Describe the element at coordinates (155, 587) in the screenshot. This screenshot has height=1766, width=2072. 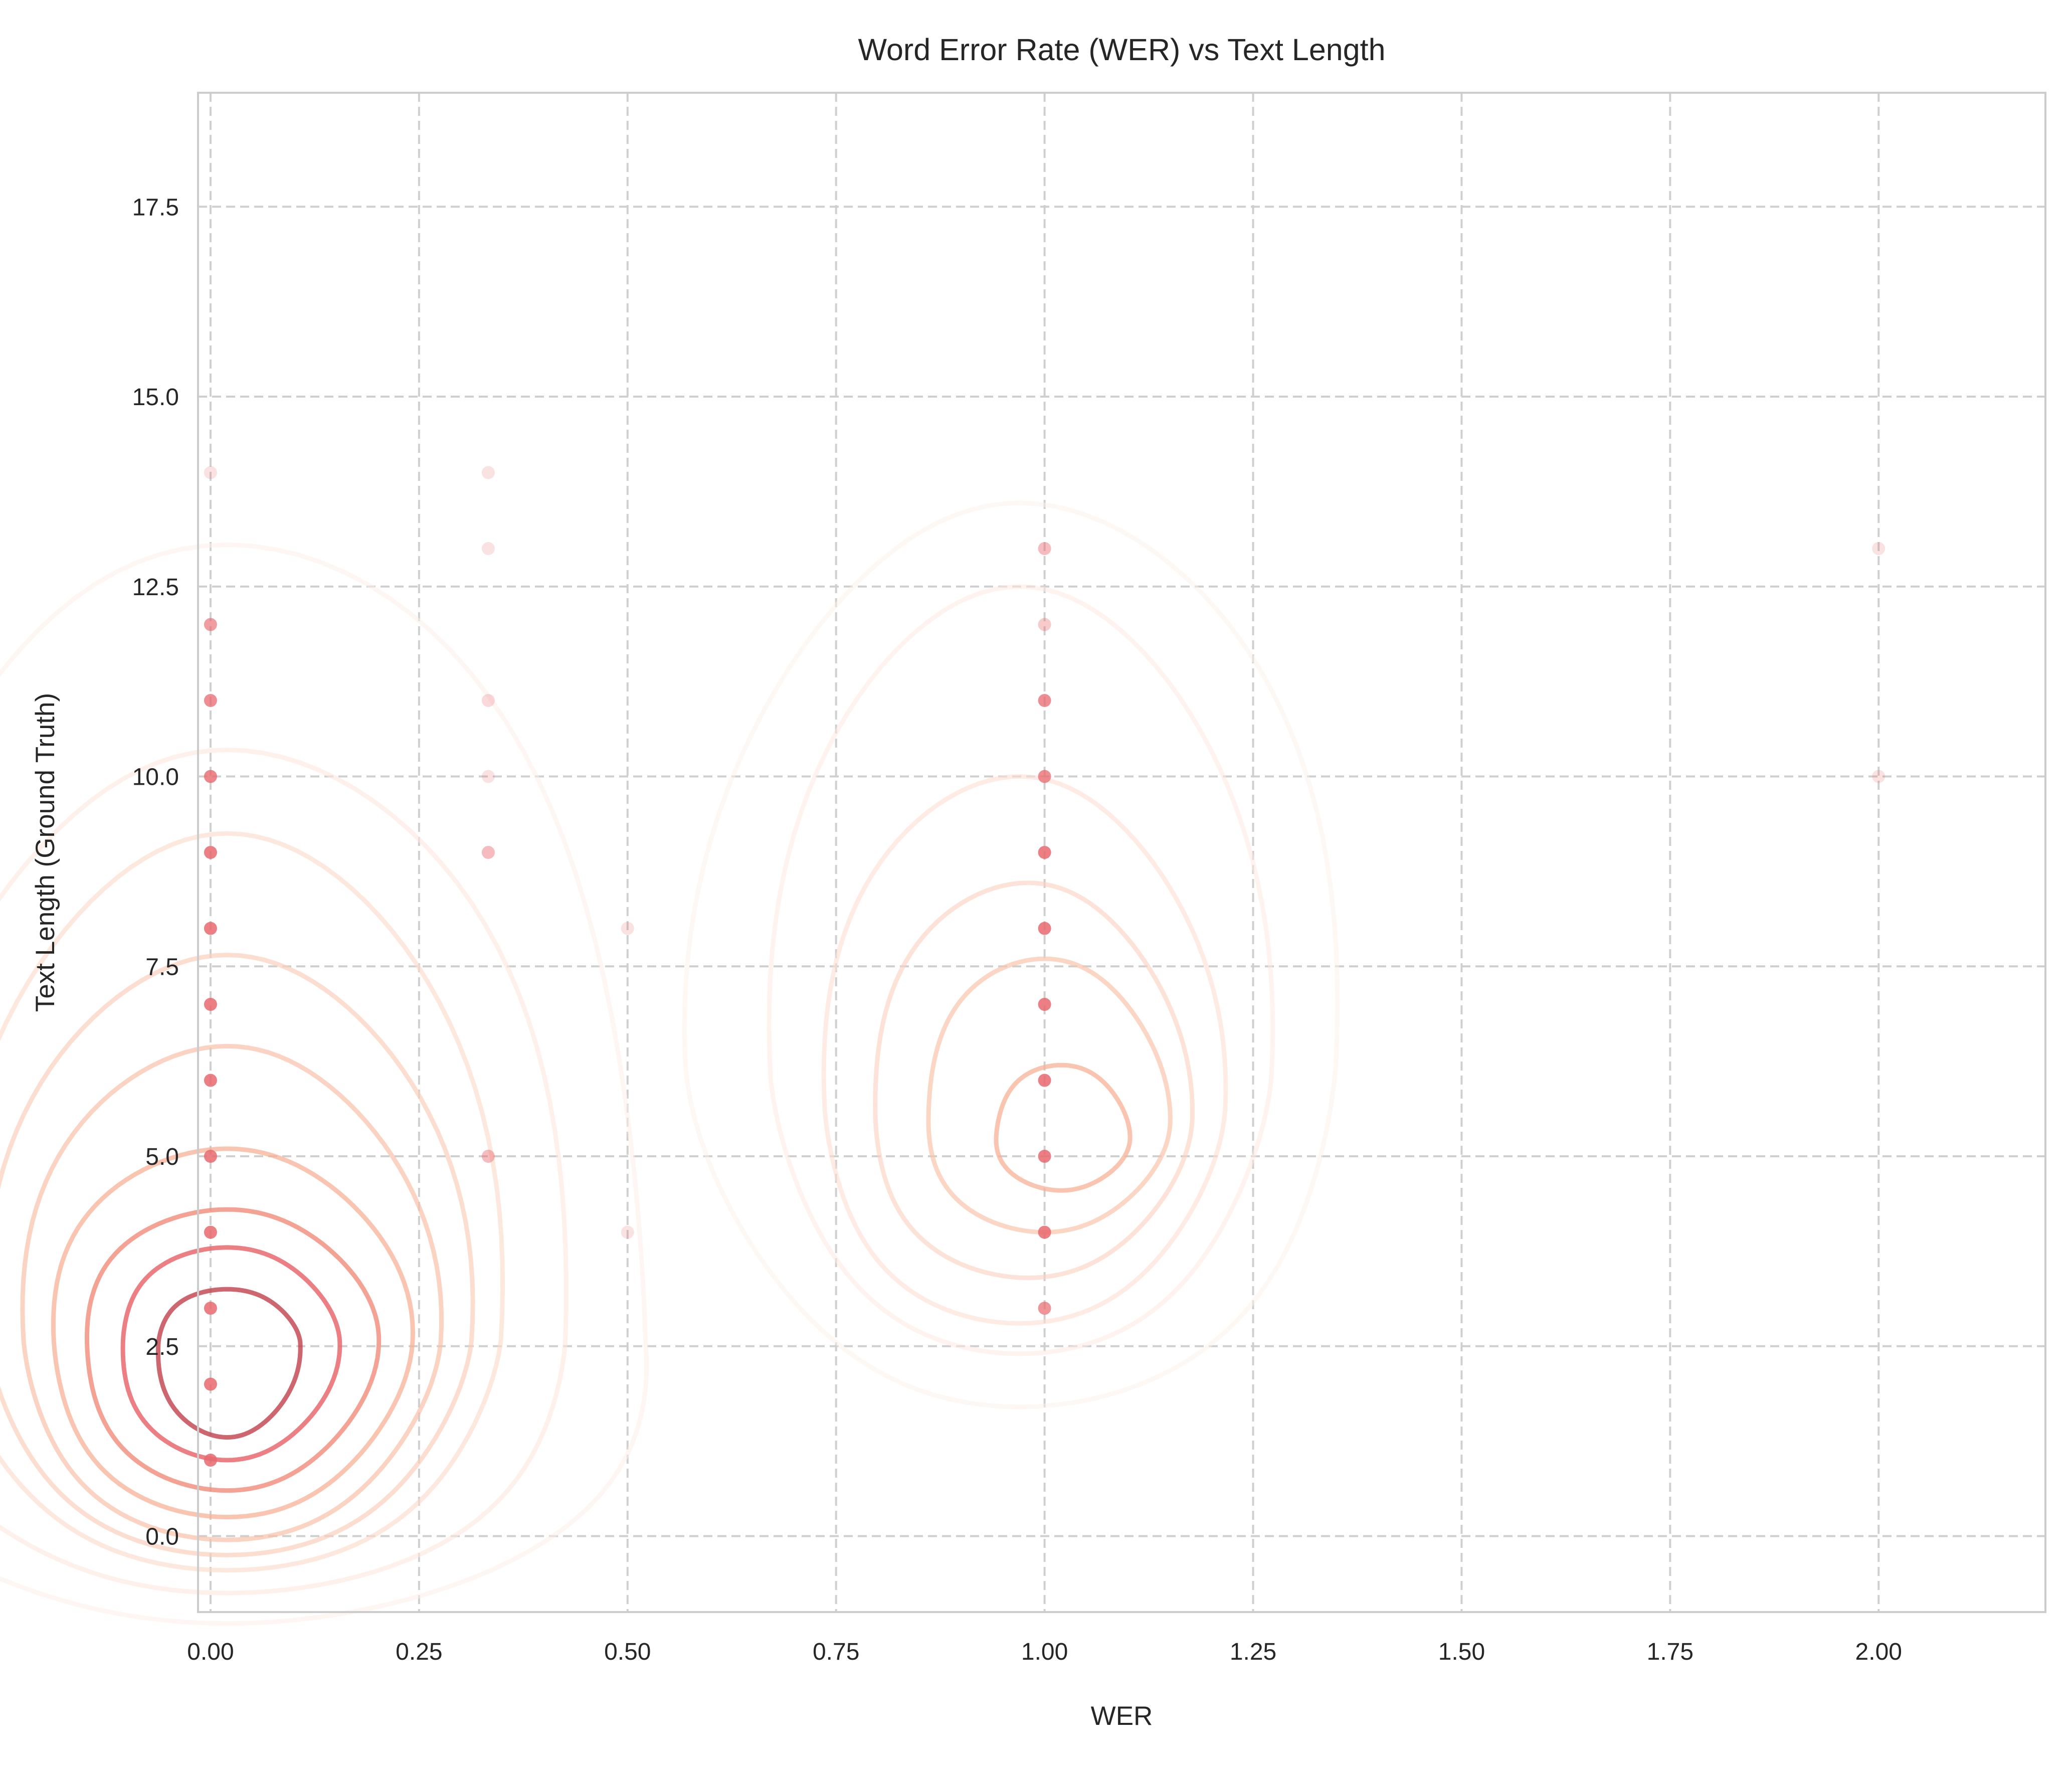
I see `y-tick-label: 12.5` at that location.